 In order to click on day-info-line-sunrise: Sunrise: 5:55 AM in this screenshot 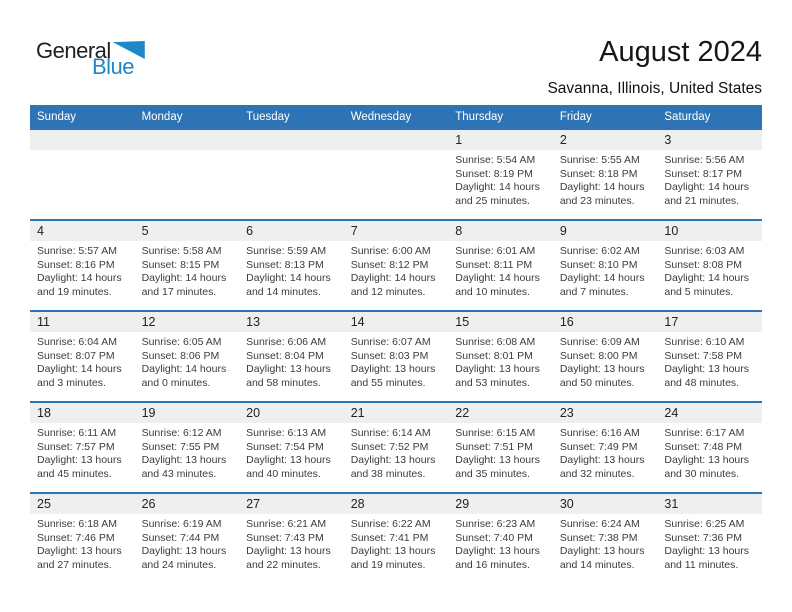, I will do `click(599, 160)`.